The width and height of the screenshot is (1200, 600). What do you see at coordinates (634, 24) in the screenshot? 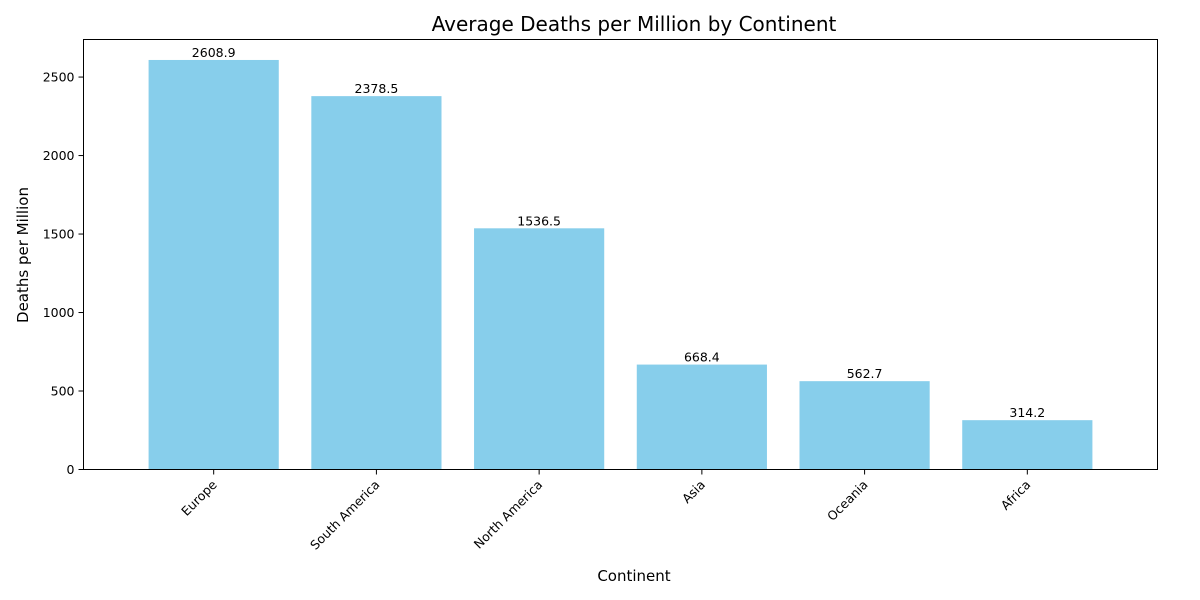
I see `chart-title: Average Deaths per Million by Continent` at bounding box center [634, 24].